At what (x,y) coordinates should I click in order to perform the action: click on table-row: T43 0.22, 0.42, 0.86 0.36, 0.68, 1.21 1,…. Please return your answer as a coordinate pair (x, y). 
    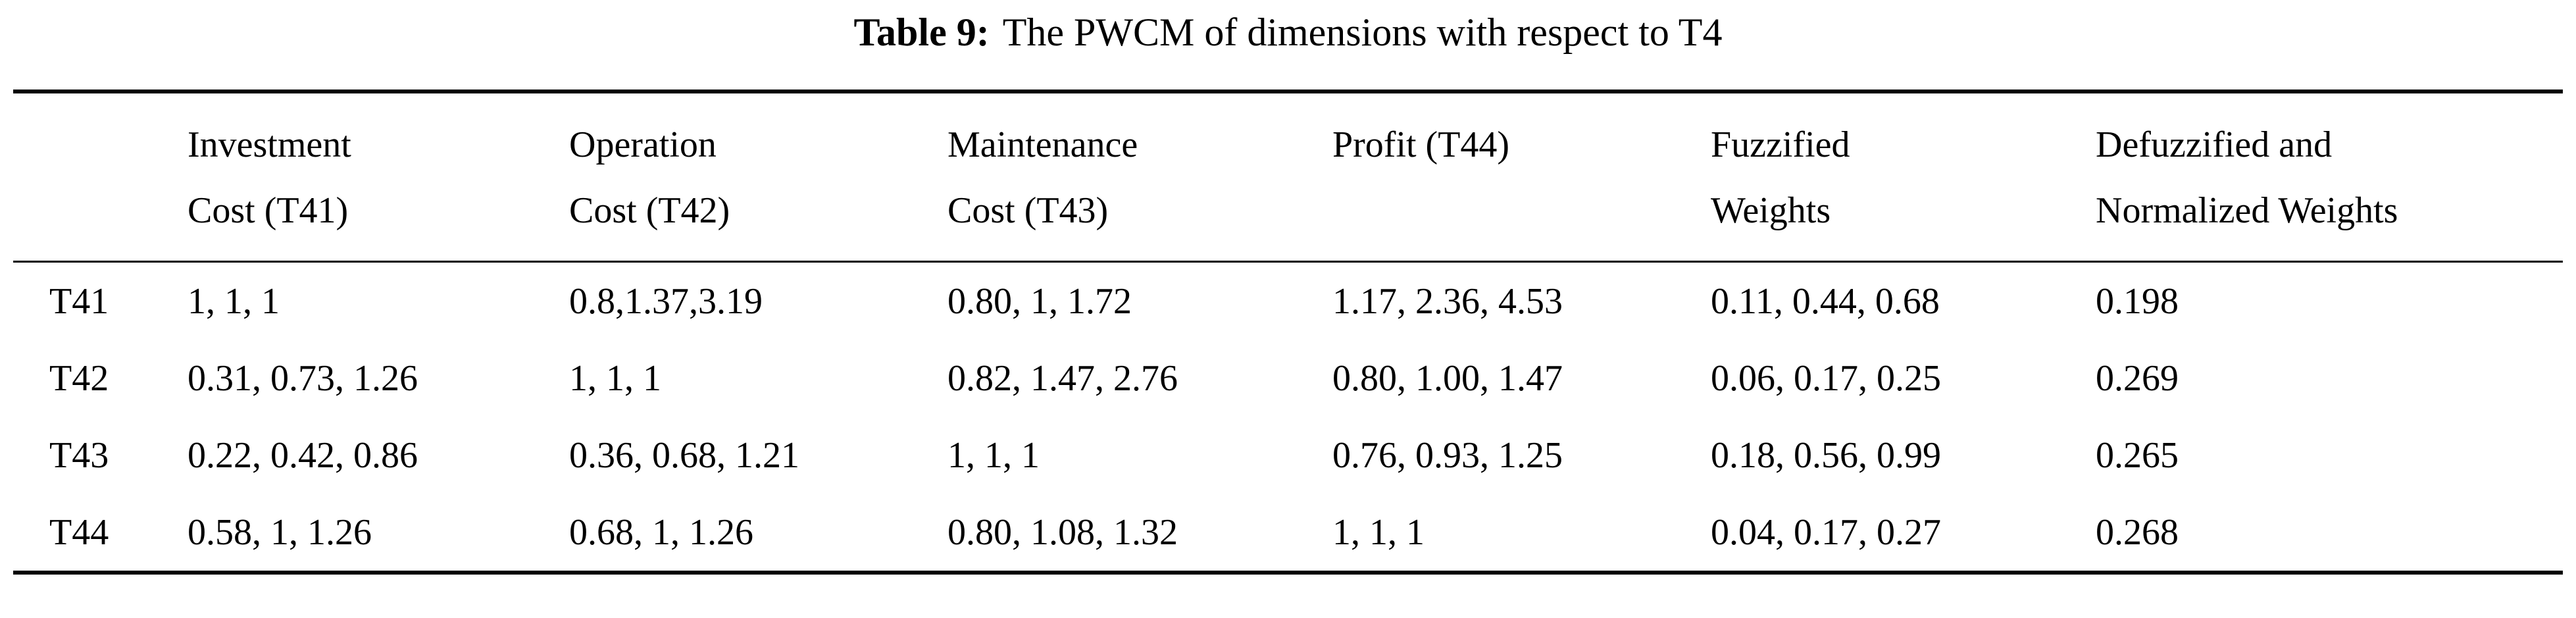
    Looking at the image, I should click on (1288, 455).